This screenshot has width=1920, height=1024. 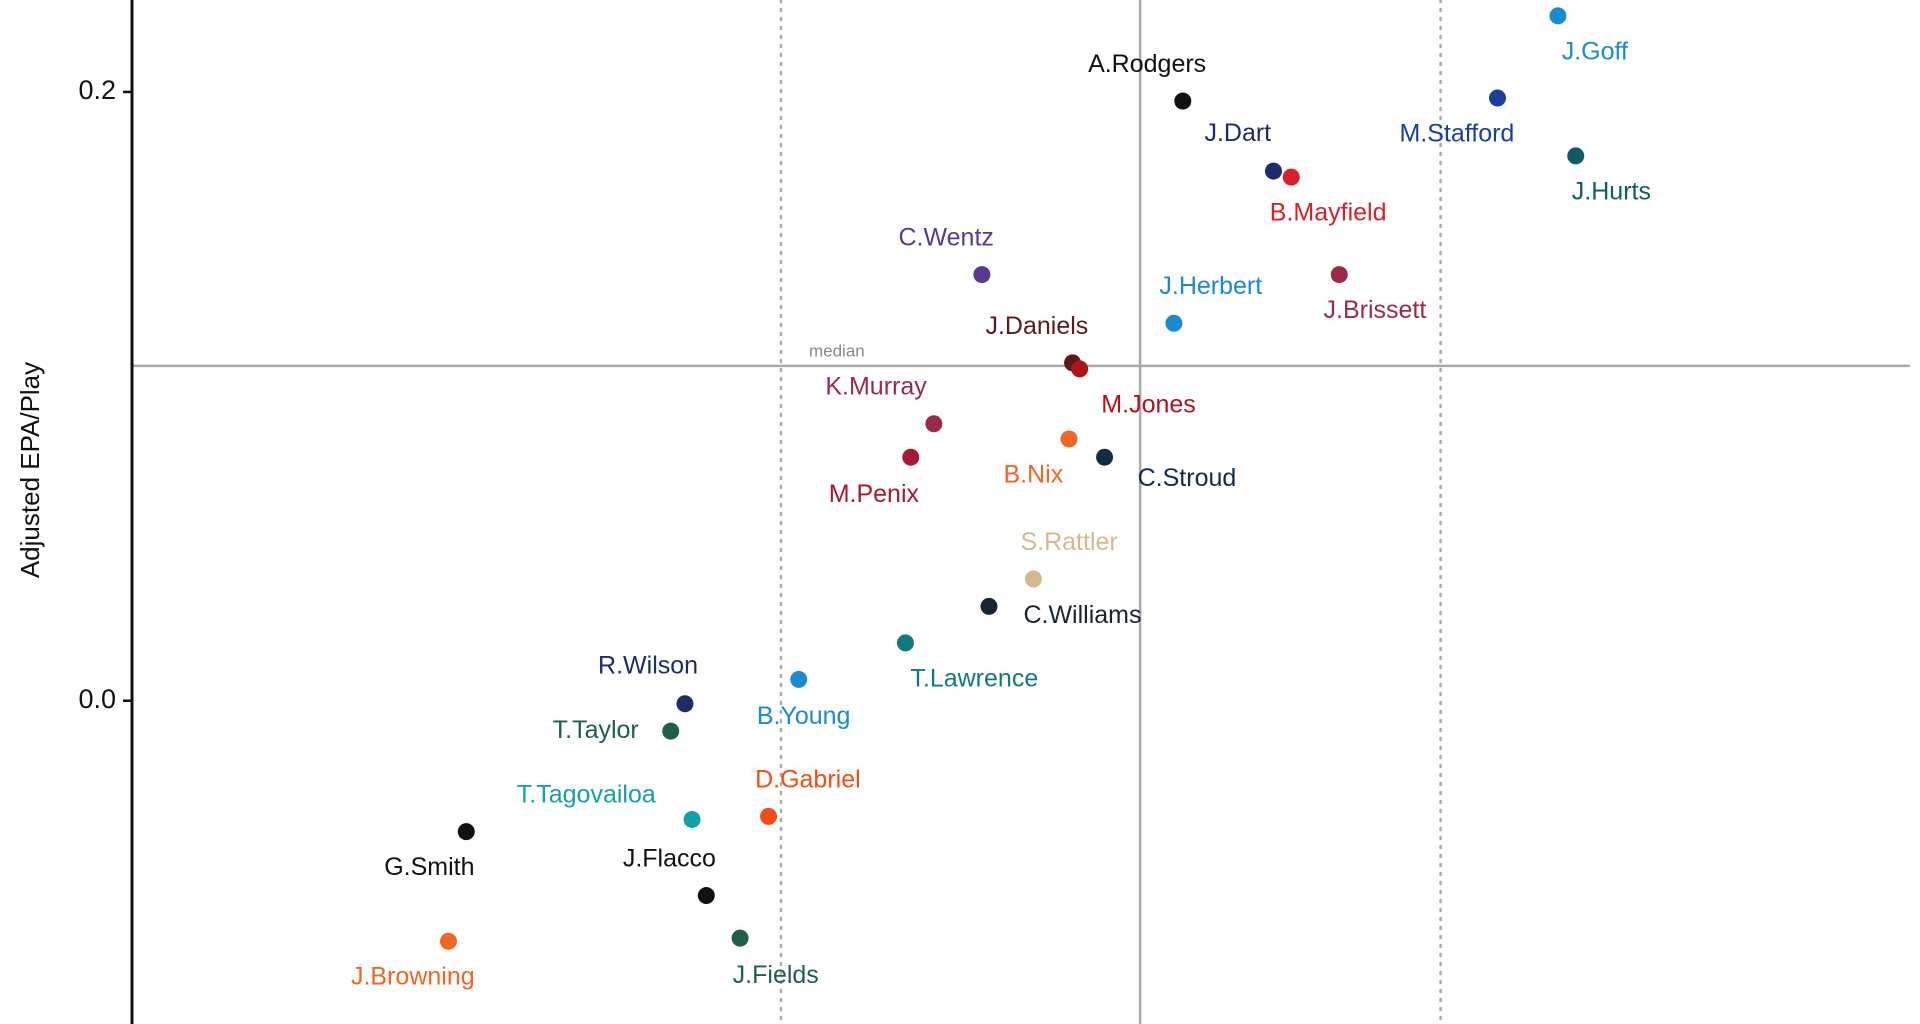 I want to click on point-label: J.Dart, so click(x=1237, y=133).